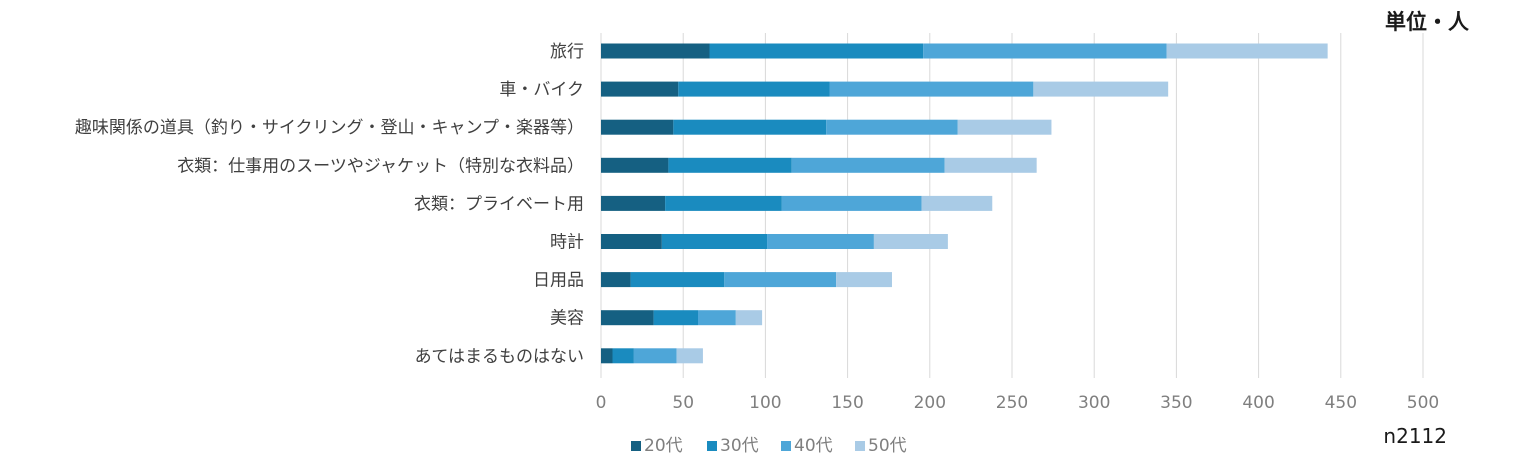 This screenshot has height=470, width=1517. What do you see at coordinates (380, 166) in the screenshot?
I see `category-label-3: 衣類：仕事用のスーツやジャケット（特別な衣料品）` at bounding box center [380, 166].